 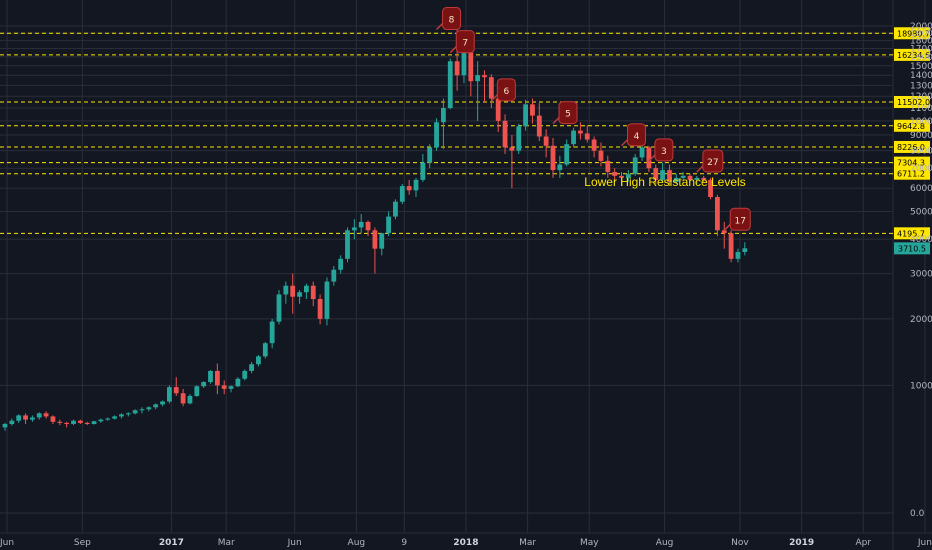 I want to click on marker-label: 17, so click(x=740, y=221).